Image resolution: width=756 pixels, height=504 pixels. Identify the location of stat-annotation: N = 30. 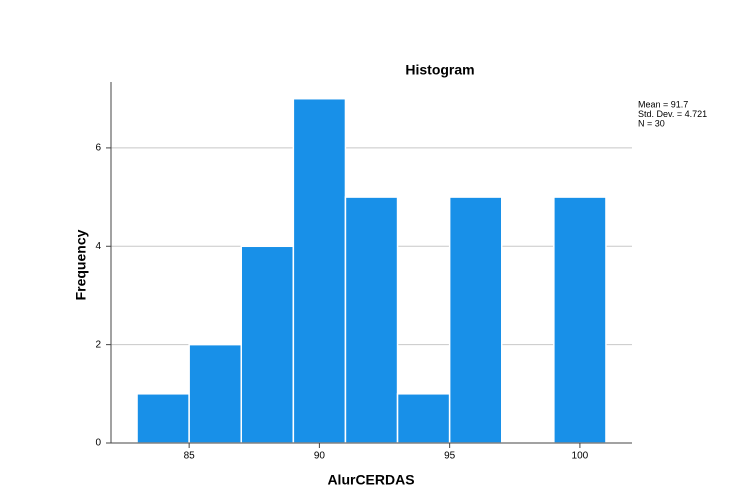
(651, 123).